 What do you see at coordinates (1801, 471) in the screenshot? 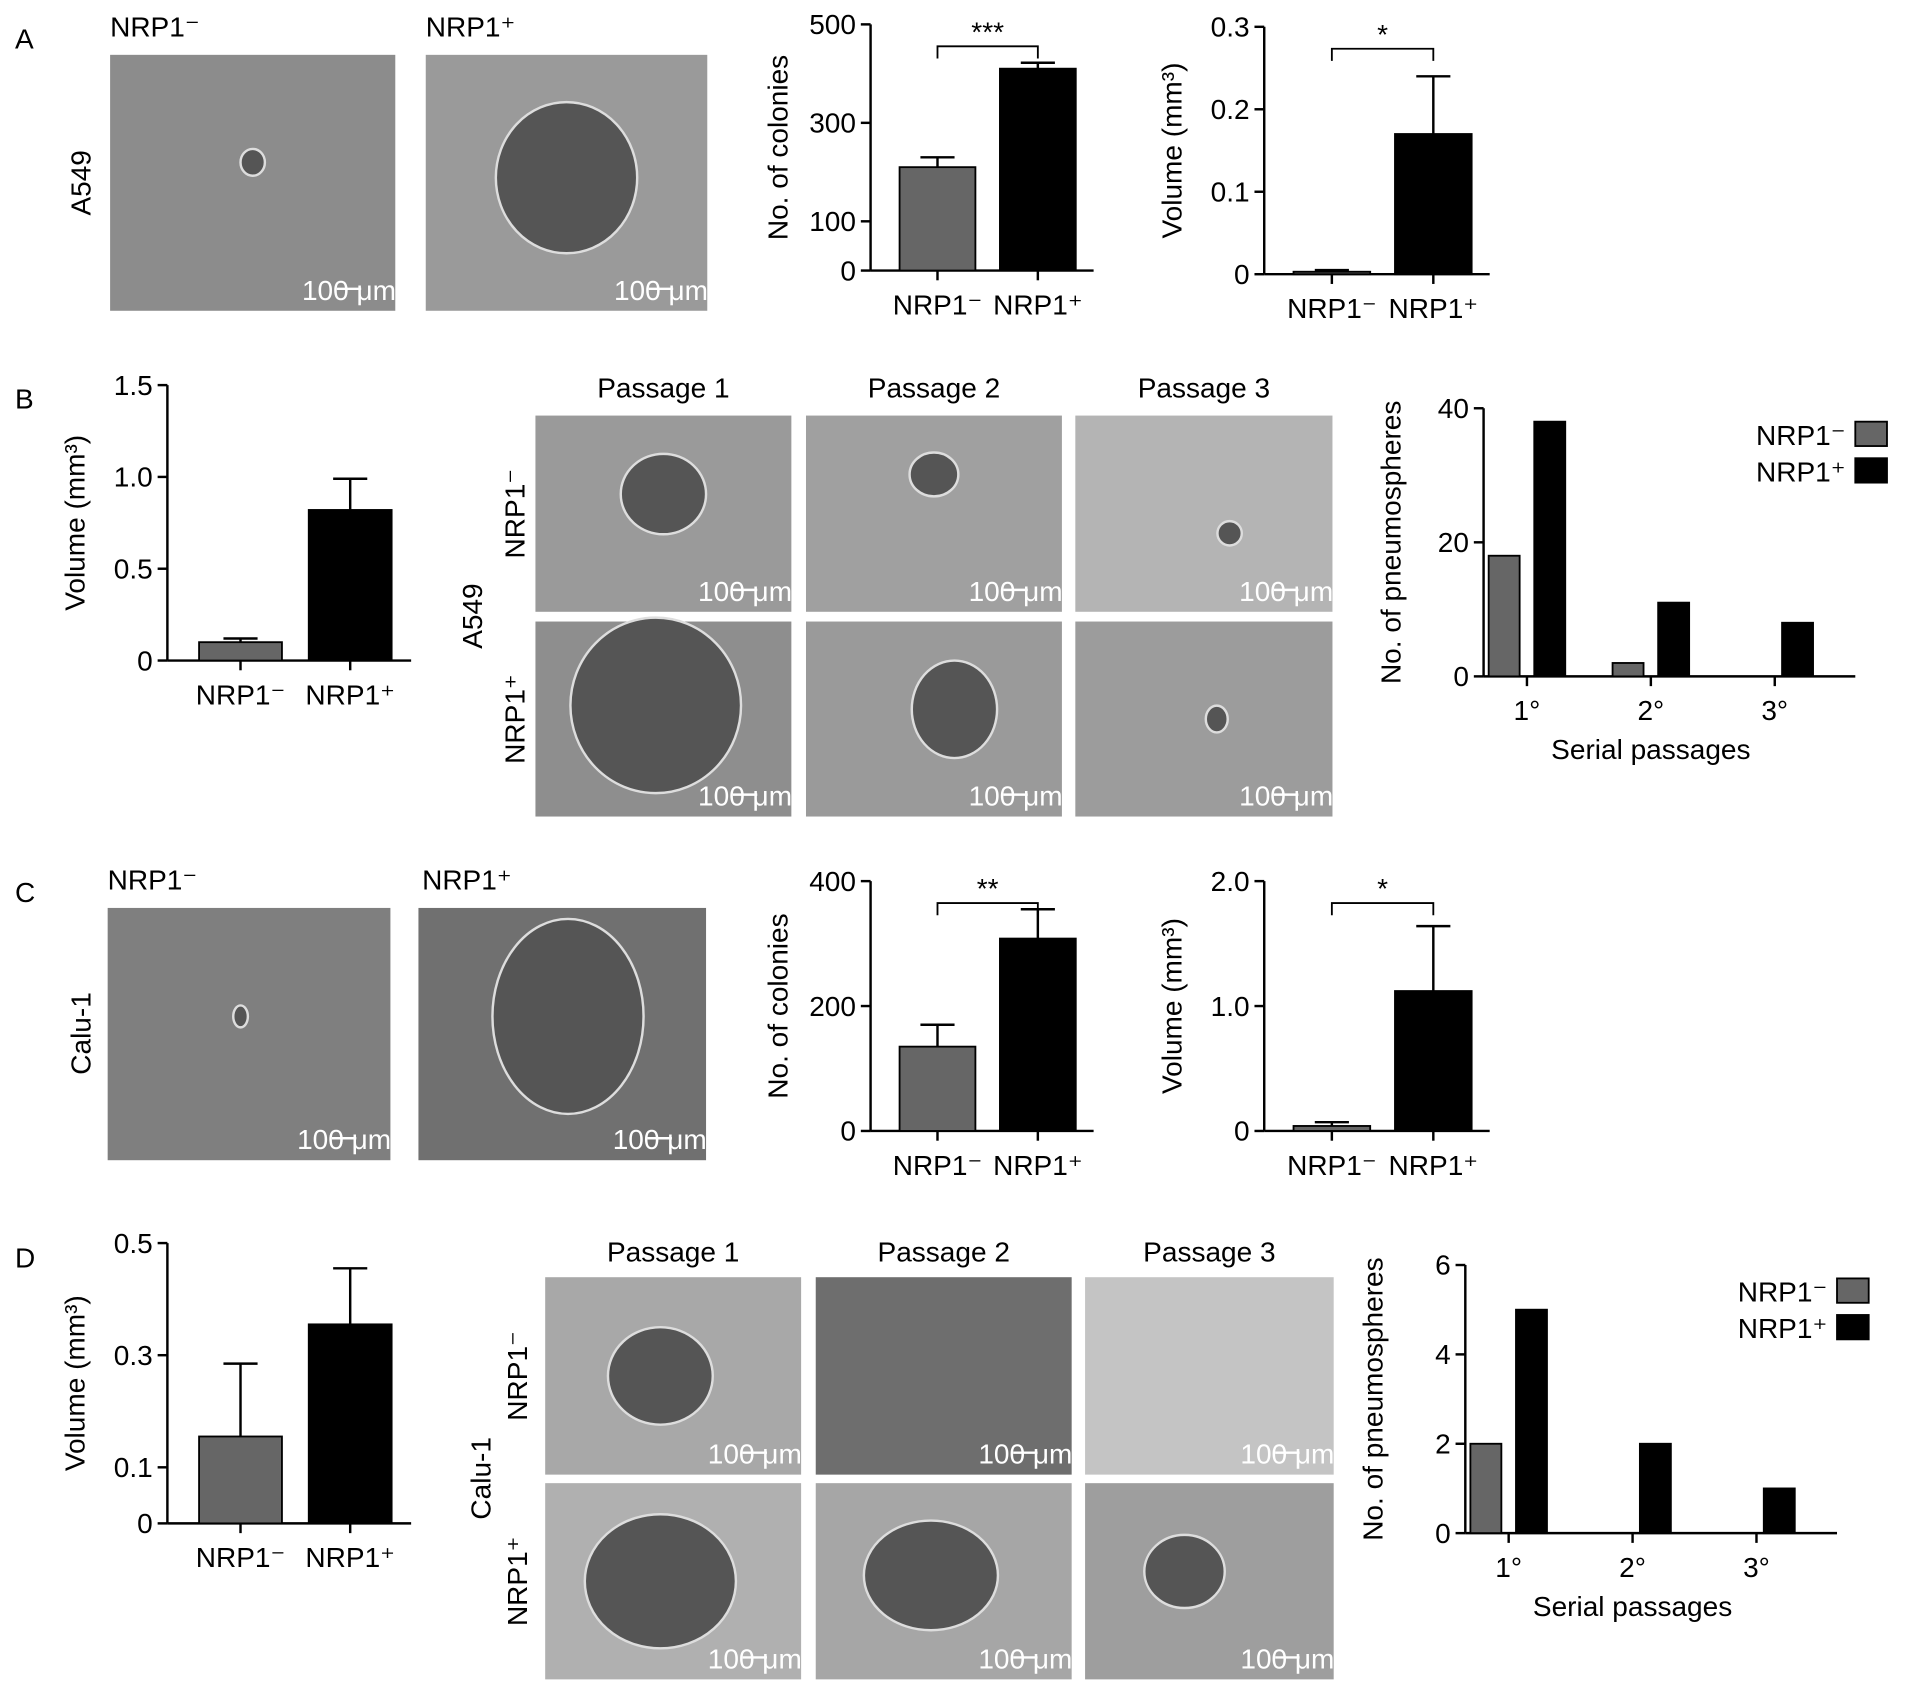
I see `legend-label: NRP1⁺` at bounding box center [1801, 471].